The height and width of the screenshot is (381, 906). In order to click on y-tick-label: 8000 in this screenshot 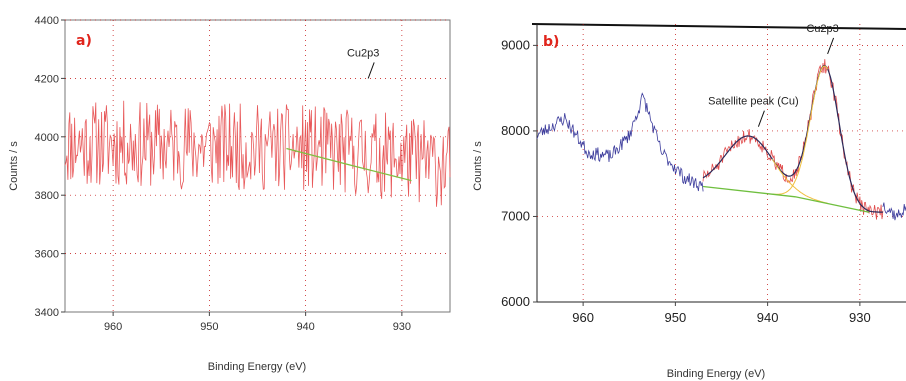, I will do `click(515, 130)`.